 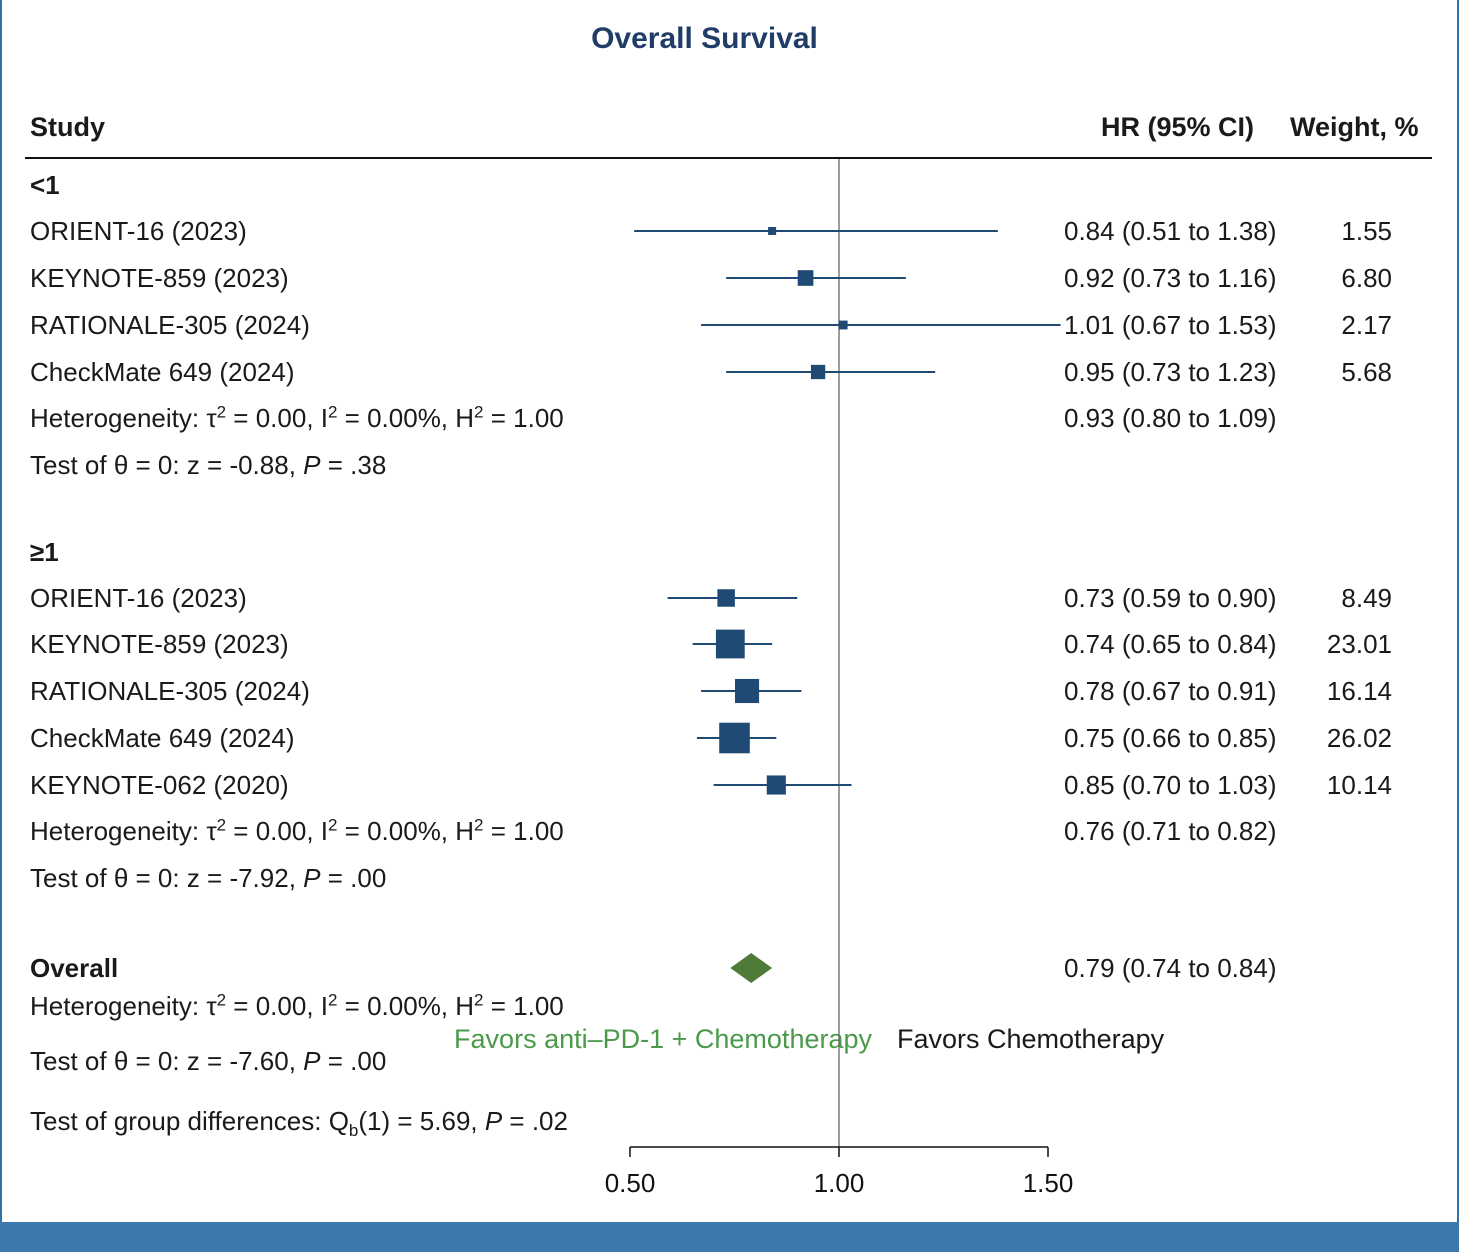 What do you see at coordinates (1170, 325) in the screenshot?
I see `study-hr-text: 1.01 (0.67 to 1.53)` at bounding box center [1170, 325].